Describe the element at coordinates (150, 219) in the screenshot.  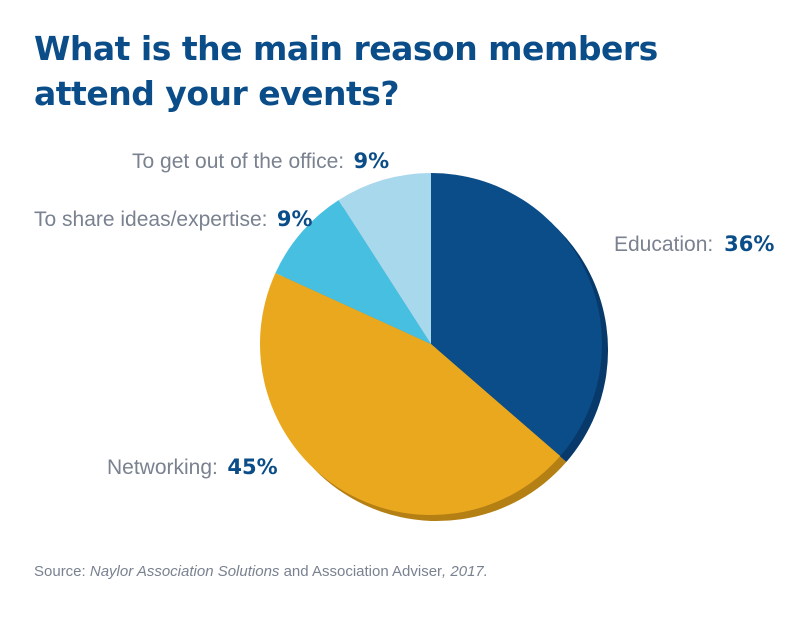
I see `label-share-ideas-text: To share ideas/expertise:` at that location.